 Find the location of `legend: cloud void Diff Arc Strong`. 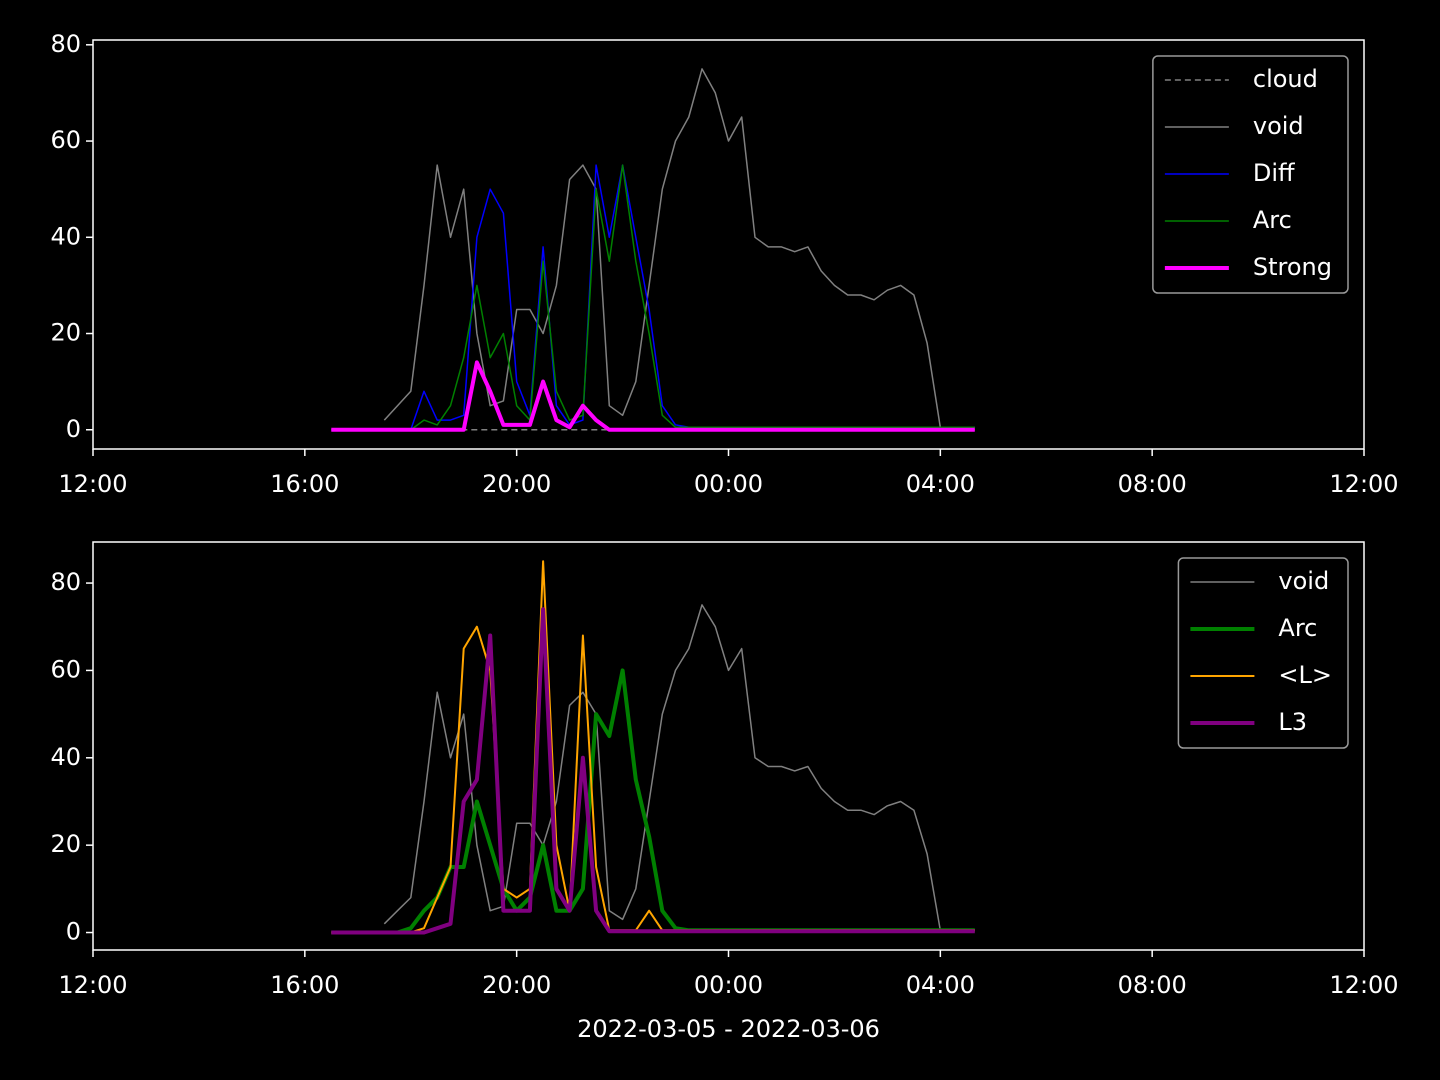

legend: cloud void Diff Arc Strong is located at coordinates (1250, 174).